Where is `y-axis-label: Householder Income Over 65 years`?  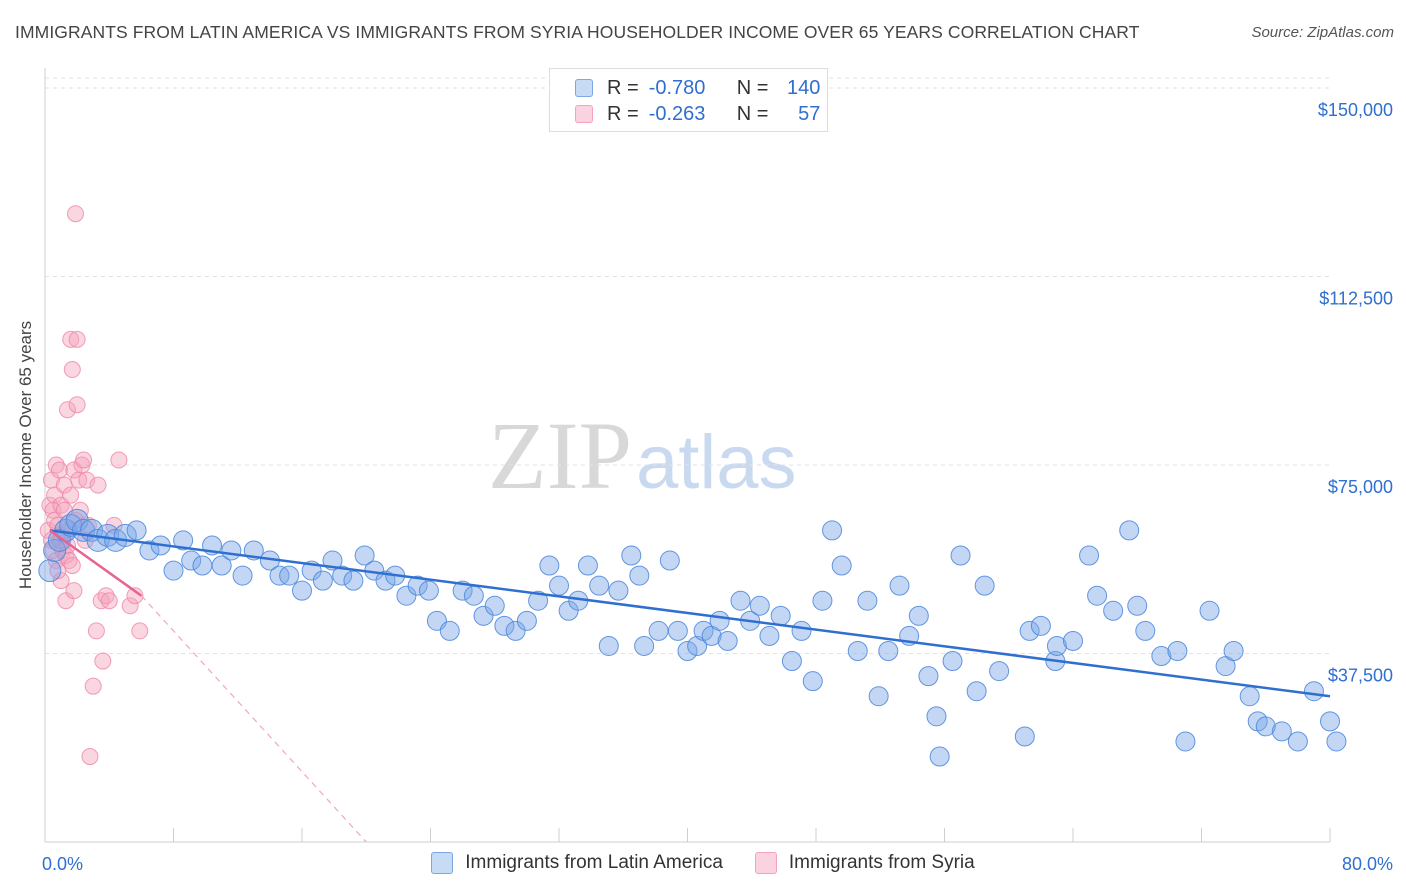 y-axis-label: Householder Income Over 65 years is located at coordinates (25, 455).